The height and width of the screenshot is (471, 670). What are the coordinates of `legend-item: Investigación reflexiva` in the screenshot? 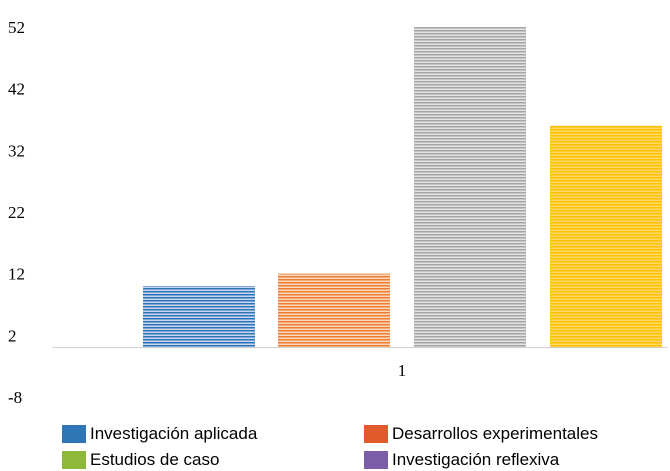 It's located at (461, 460).